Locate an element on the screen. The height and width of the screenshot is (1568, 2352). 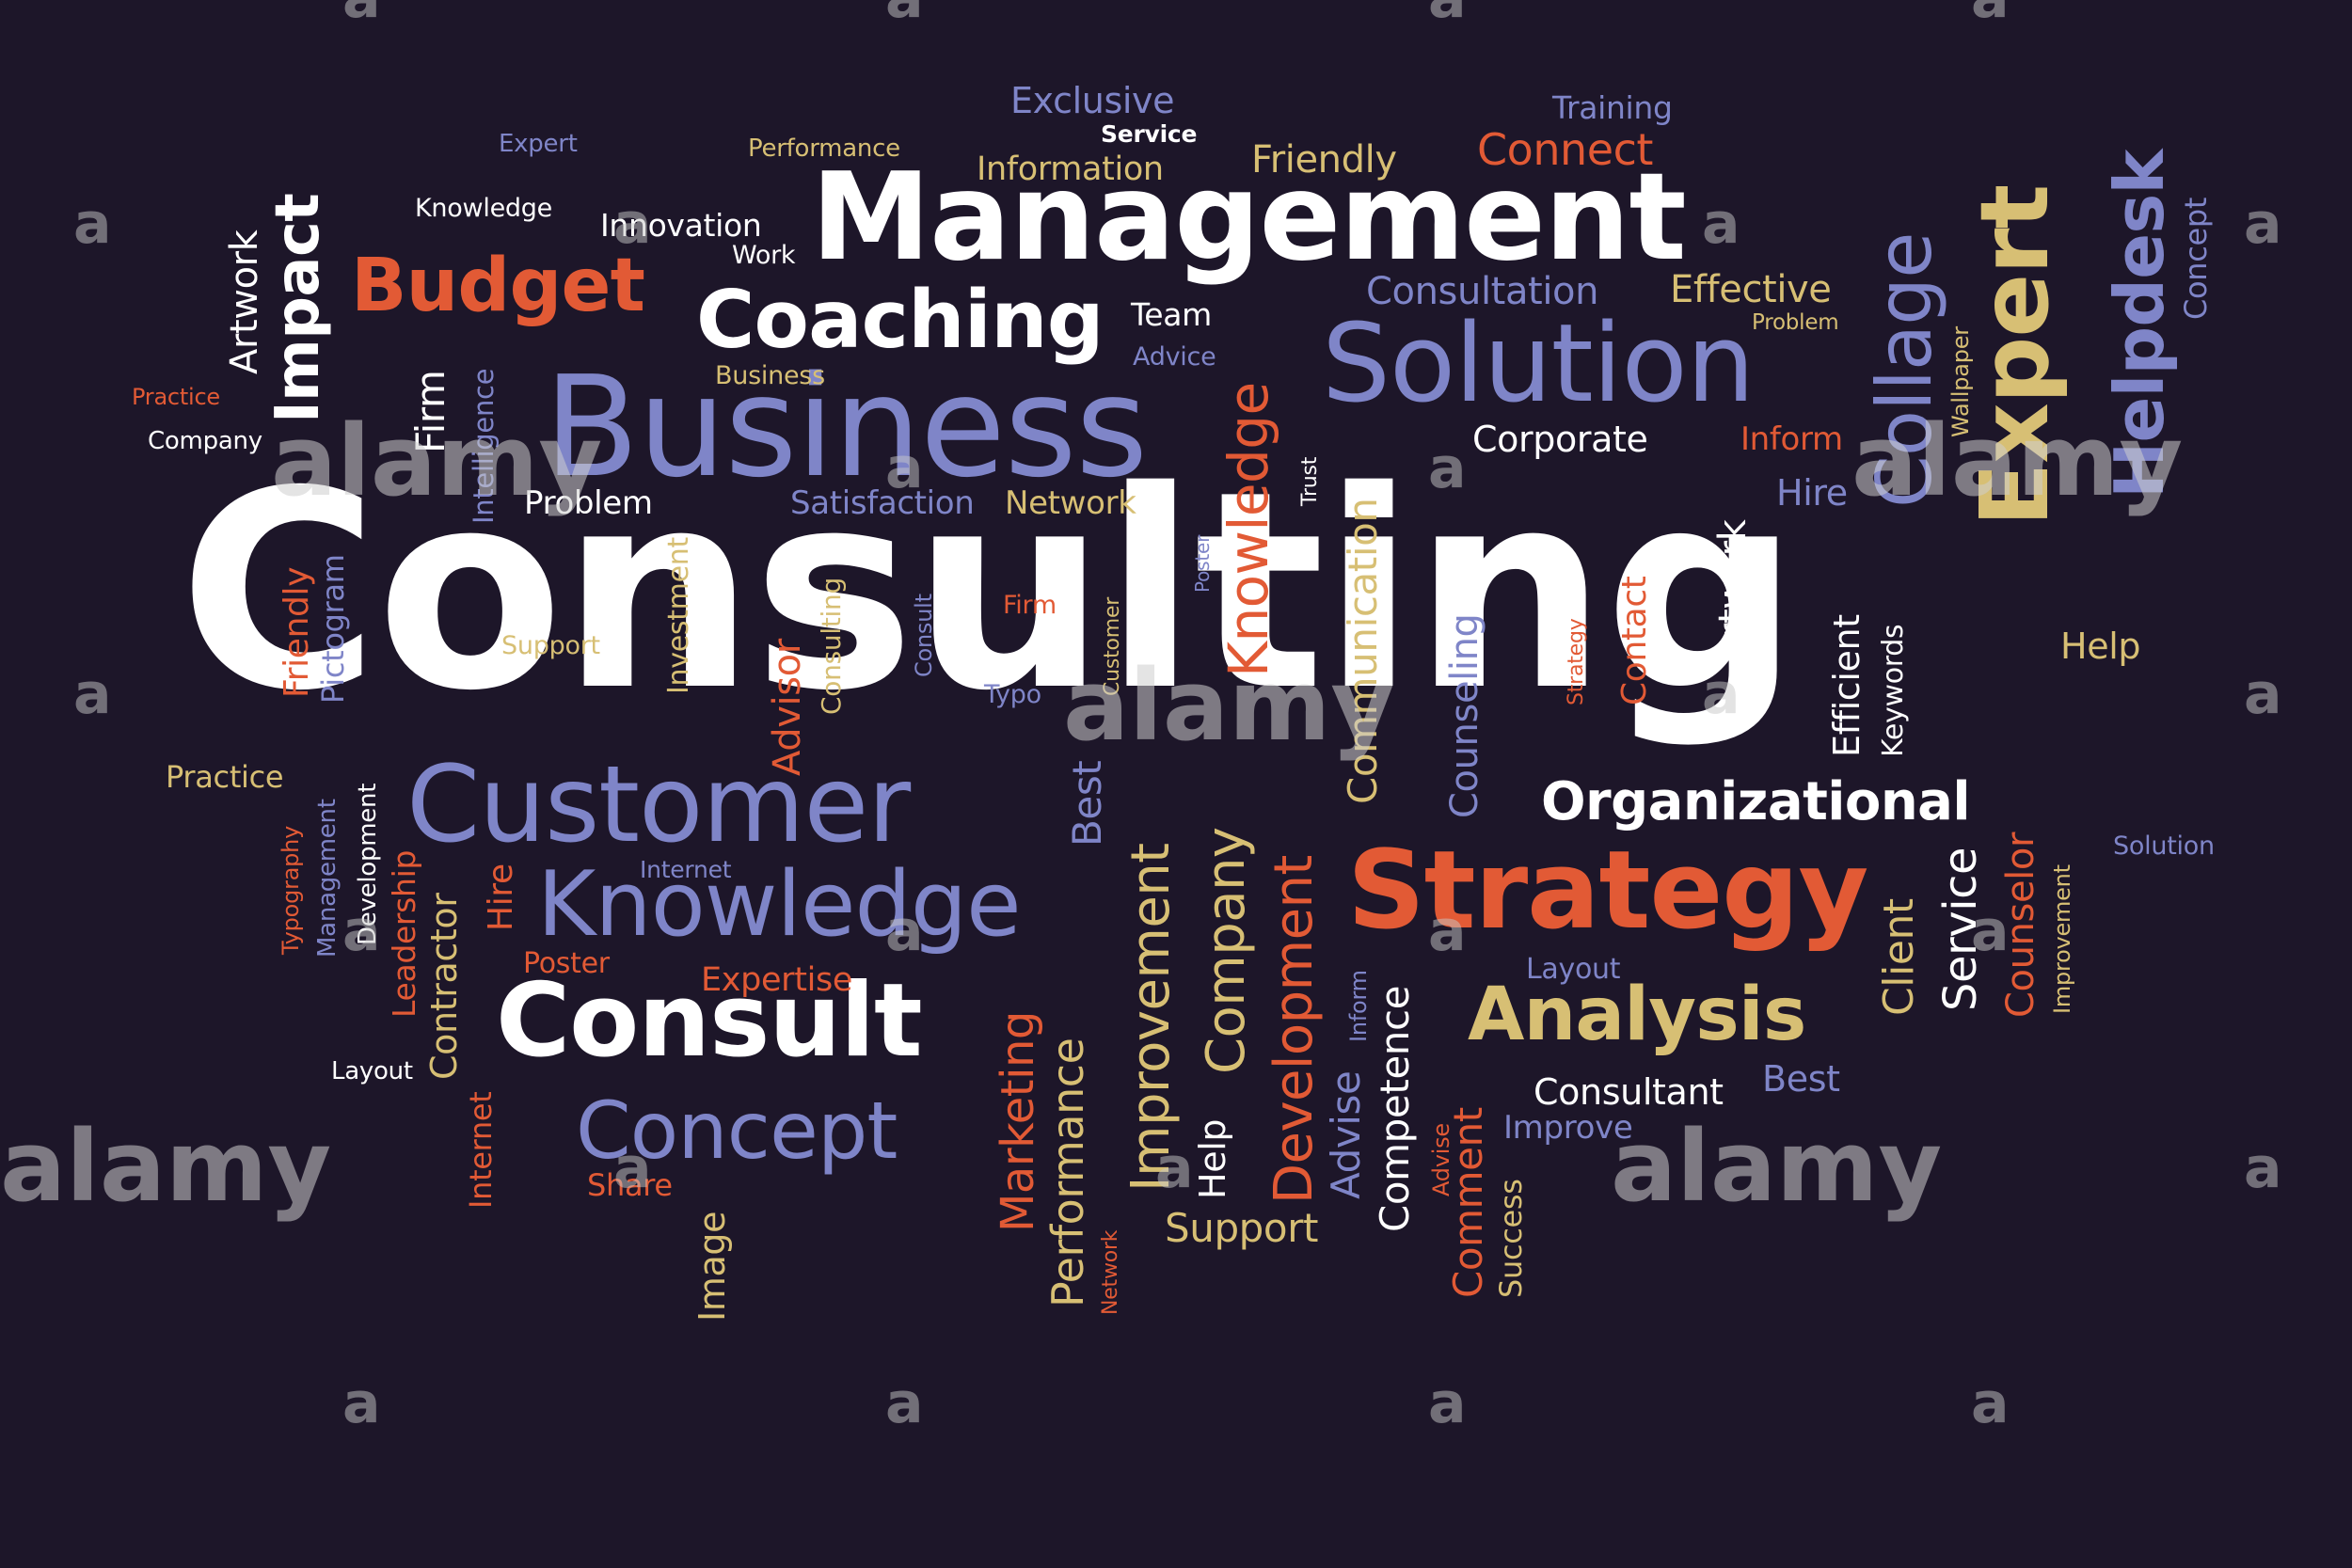
word-improve: Improve is located at coordinates (1568, 1128).